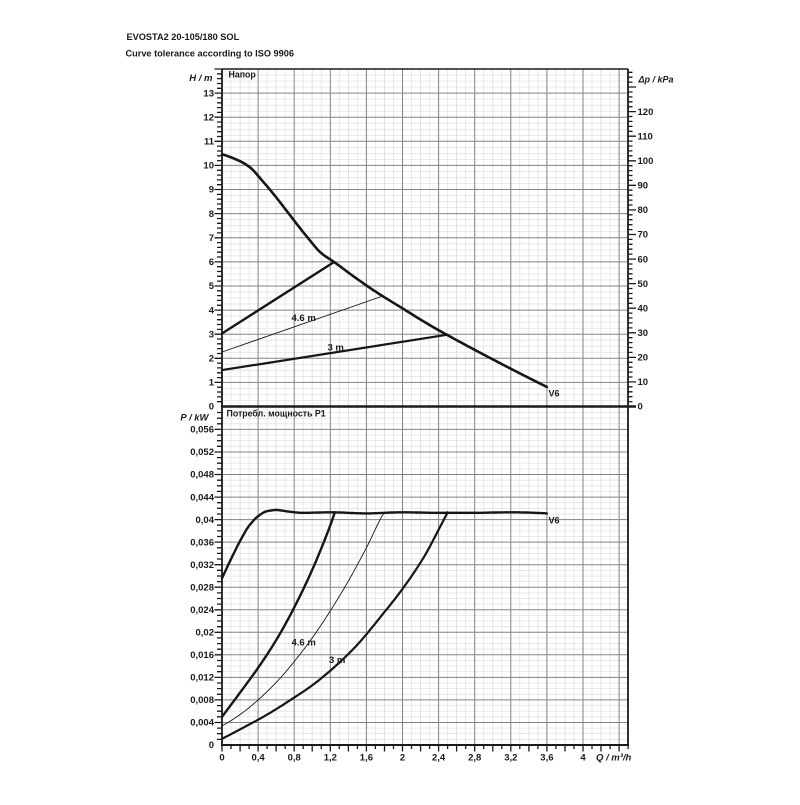 The image size is (800, 805). Describe the element at coordinates (210, 54) in the screenshot. I see `svg-text:Curve tolerance according to I: Curve tolerance according to ISO 9906` at that location.